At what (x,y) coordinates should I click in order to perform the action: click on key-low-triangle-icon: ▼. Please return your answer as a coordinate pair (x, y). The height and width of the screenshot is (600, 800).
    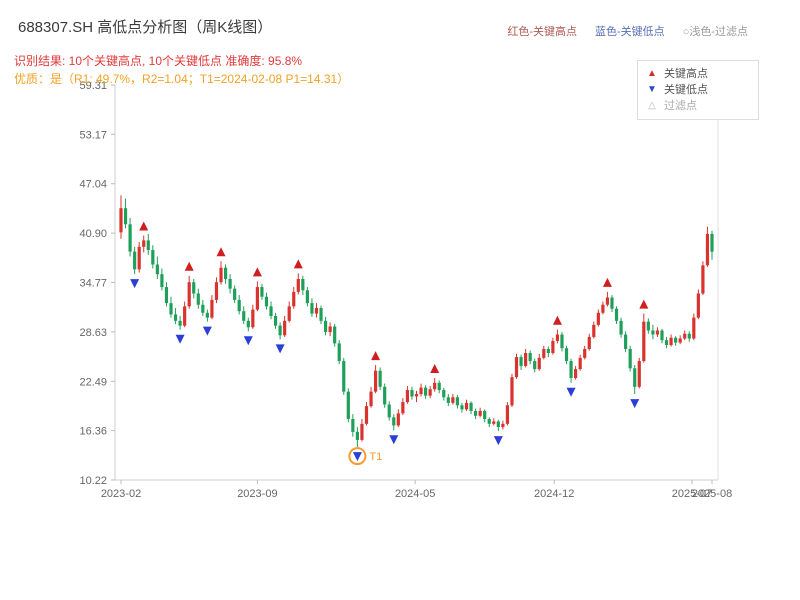
    Looking at the image, I should click on (652, 89).